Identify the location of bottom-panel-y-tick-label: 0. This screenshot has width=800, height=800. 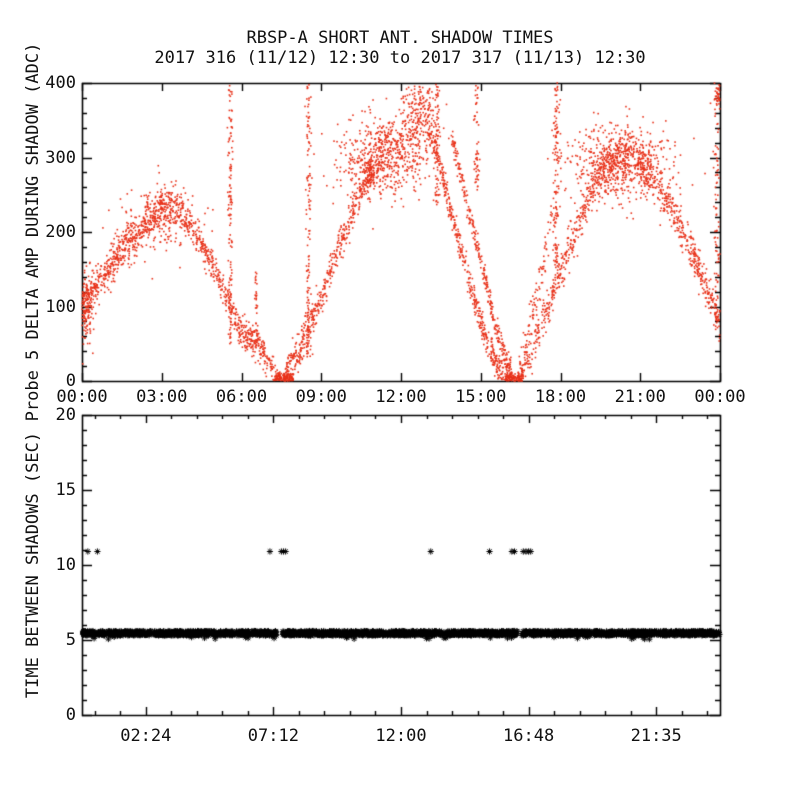
(70, 715).